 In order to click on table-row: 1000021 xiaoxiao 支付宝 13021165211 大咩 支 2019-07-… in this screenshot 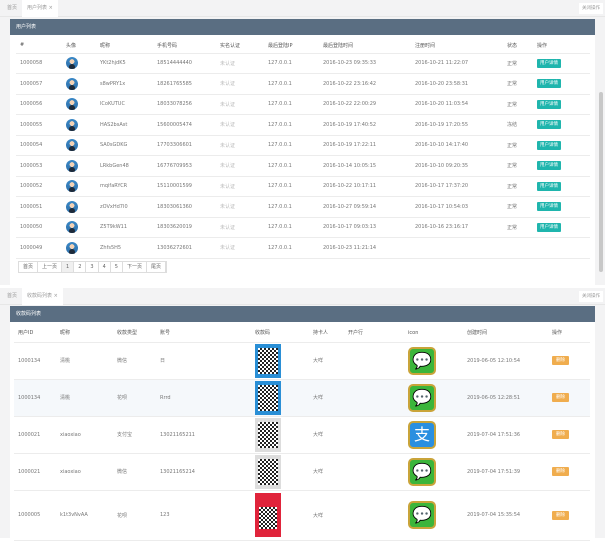, I will do `click(302, 435)`.